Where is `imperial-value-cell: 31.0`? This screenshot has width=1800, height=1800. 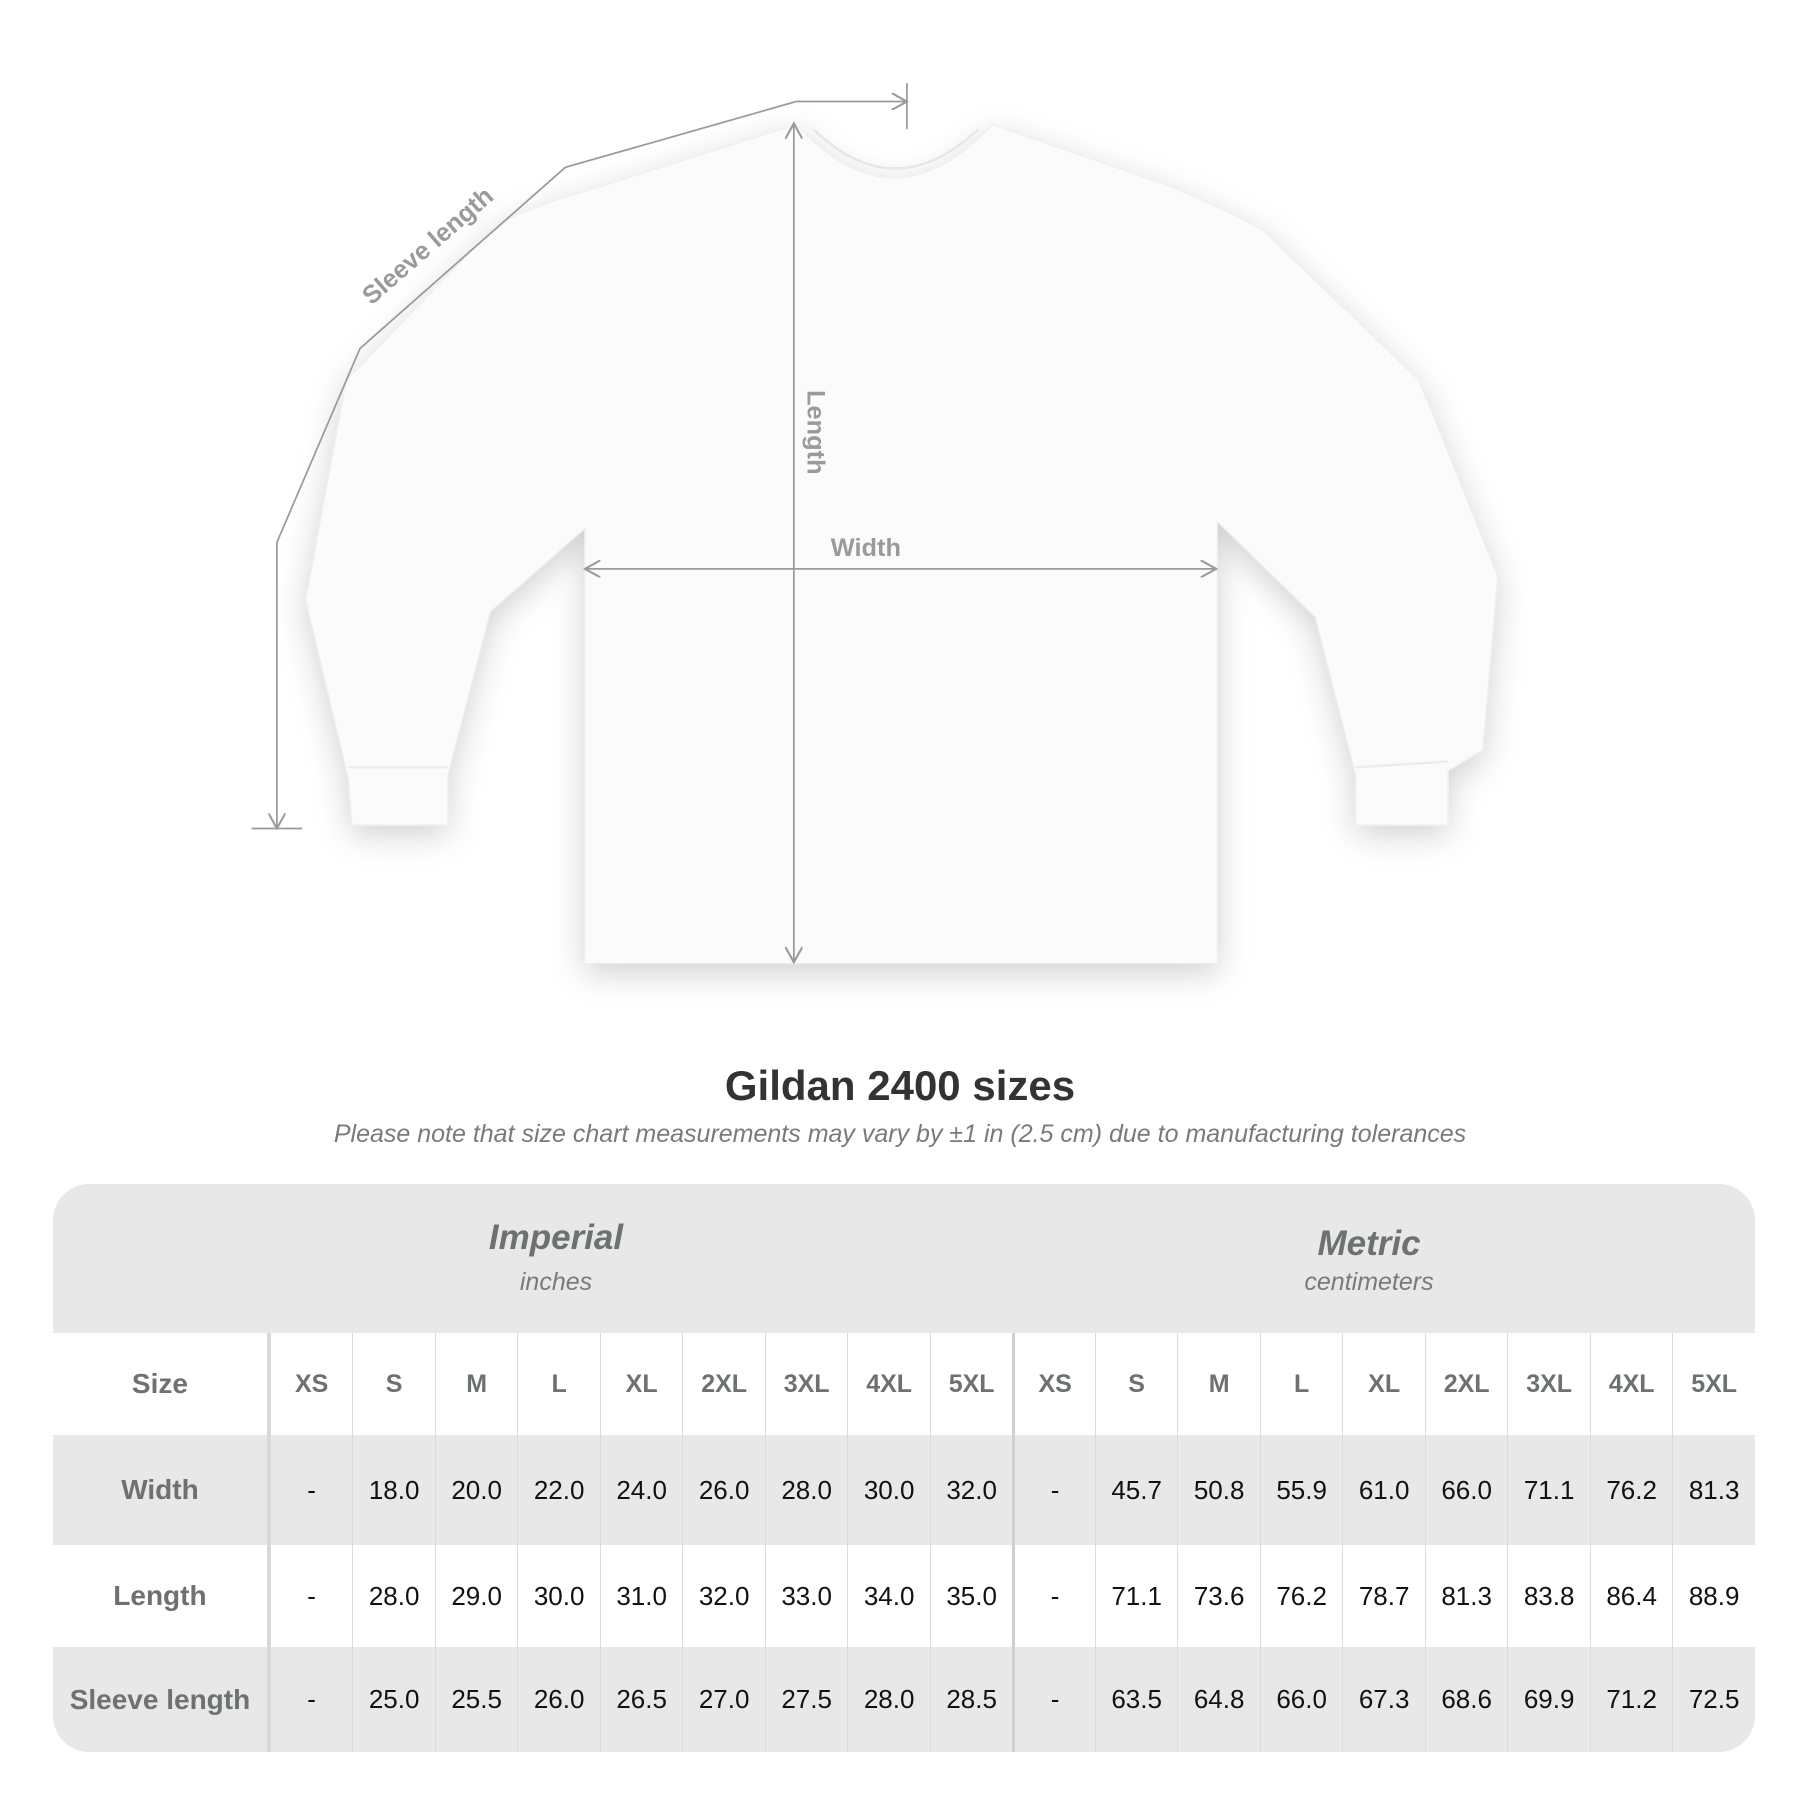 imperial-value-cell: 31.0 is located at coordinates (641, 1596).